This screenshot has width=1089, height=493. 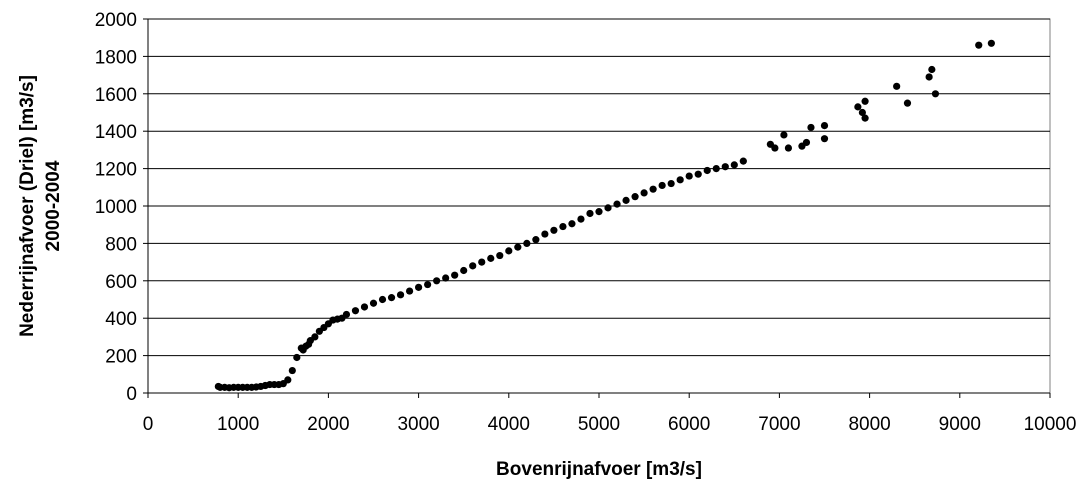 What do you see at coordinates (121, 244) in the screenshot?
I see `y-tick-label: 800` at bounding box center [121, 244].